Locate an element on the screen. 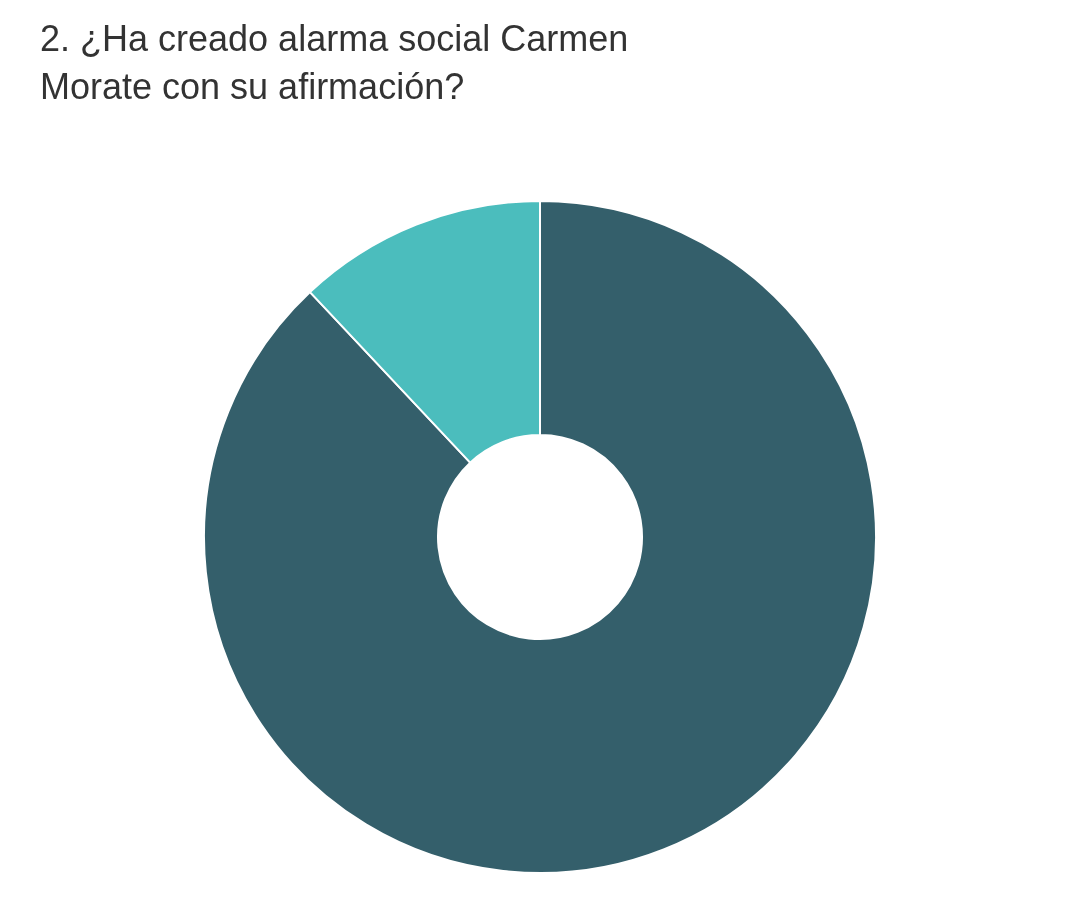  chart-title: 2. ¿Ha creado alarma social Carmen Morate con su afirmación? is located at coordinates (334, 62).